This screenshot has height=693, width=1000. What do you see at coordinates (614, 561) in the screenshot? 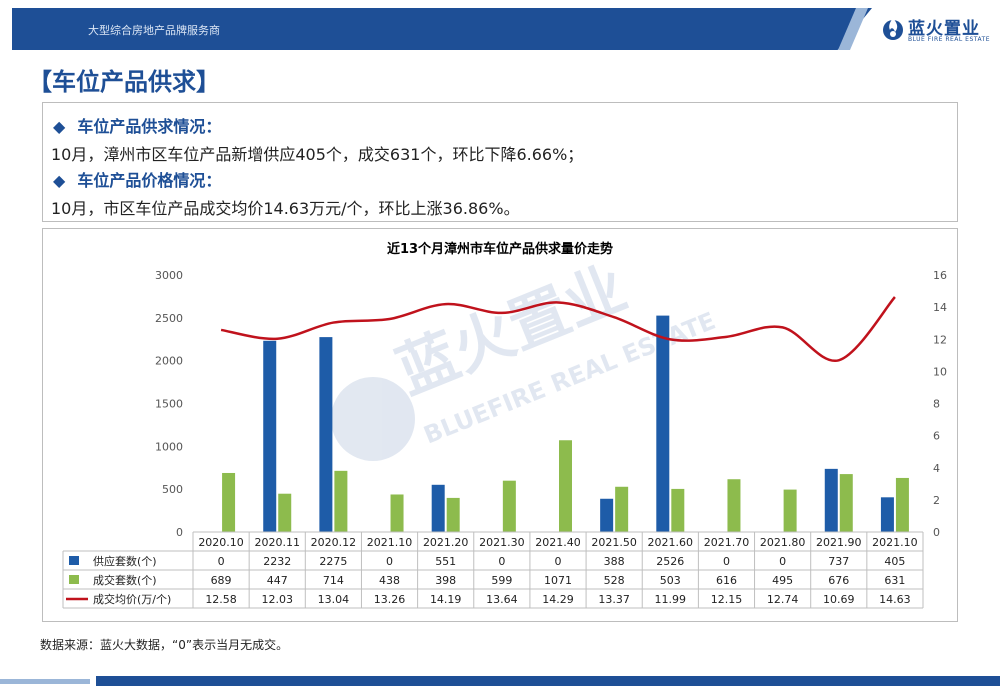
I see `data-table-cell: 388` at bounding box center [614, 561].